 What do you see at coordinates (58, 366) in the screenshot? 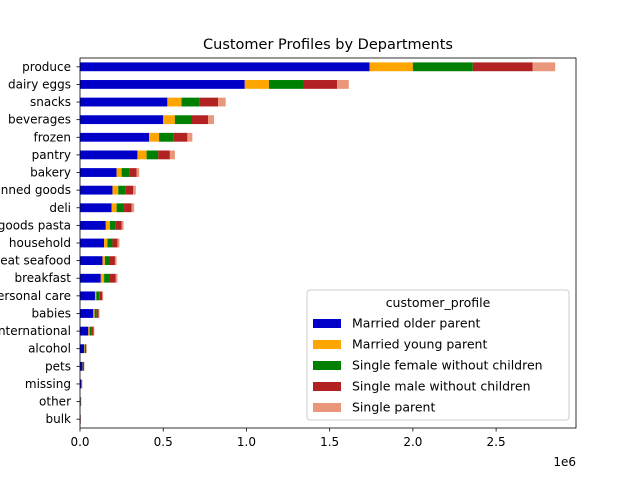
I see `y-tick-label: pets` at bounding box center [58, 366].